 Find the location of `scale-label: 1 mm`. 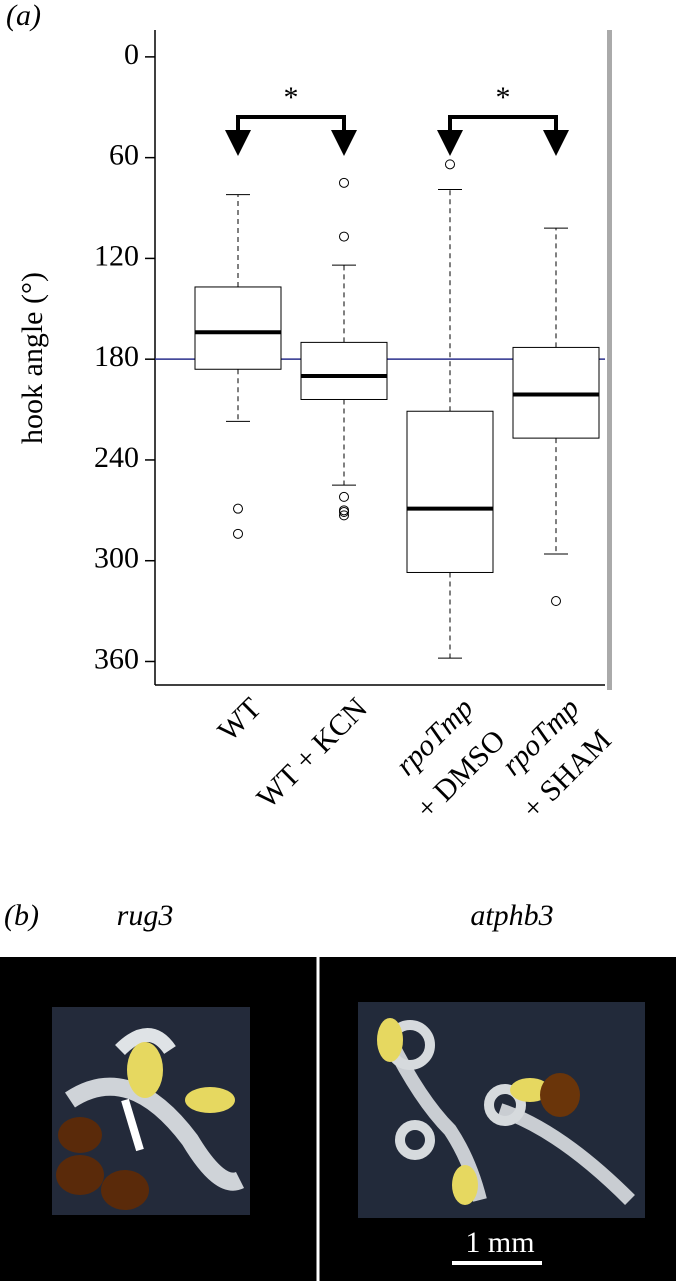

scale-label: 1 mm is located at coordinates (499, 1242).